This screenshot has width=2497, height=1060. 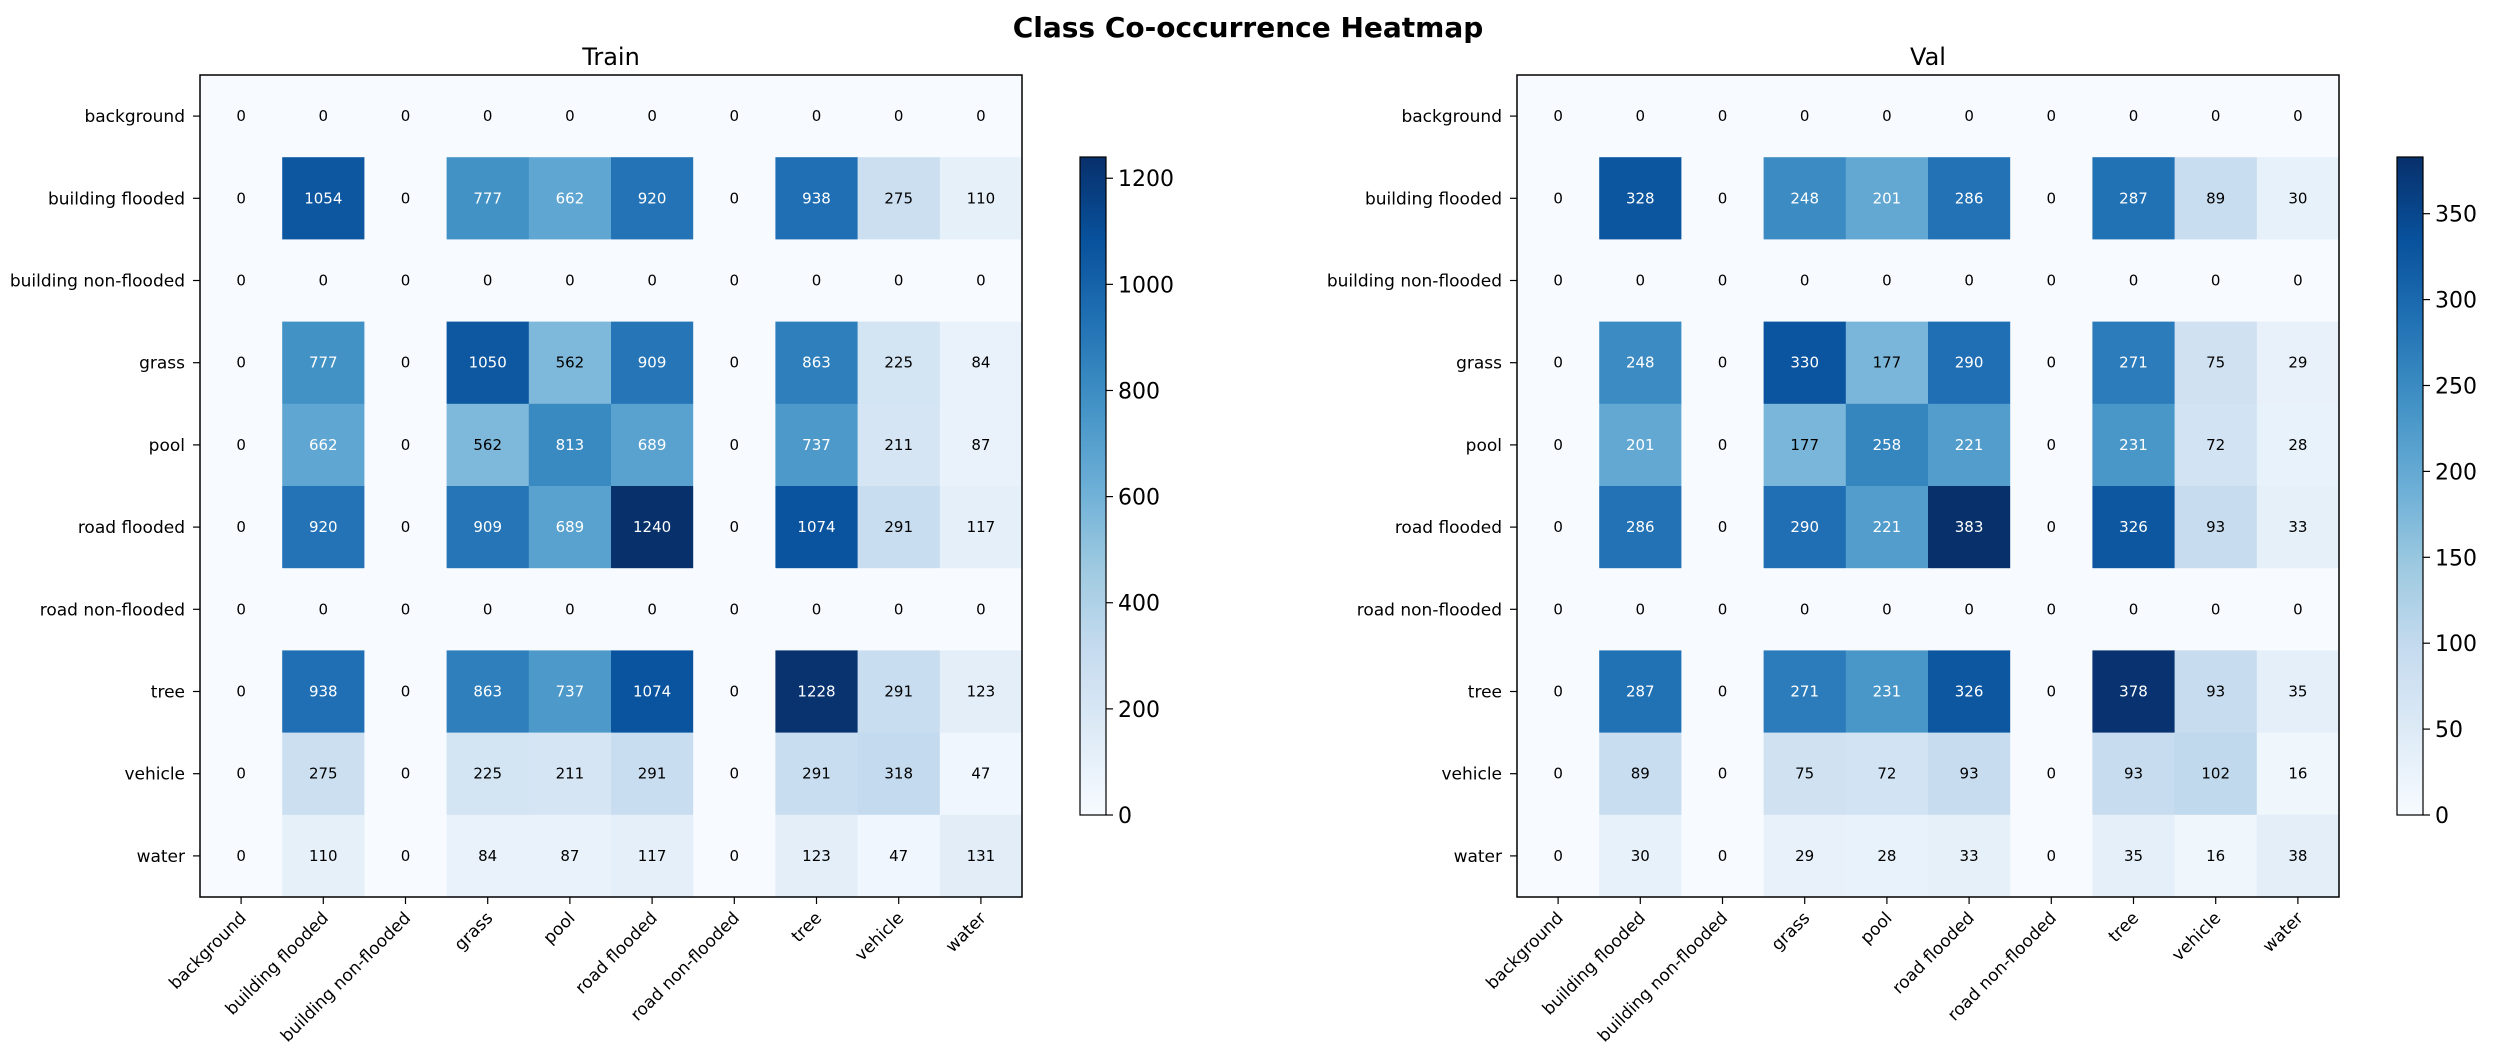 I want to click on cell-value-label: 258, so click(x=1887, y=445).